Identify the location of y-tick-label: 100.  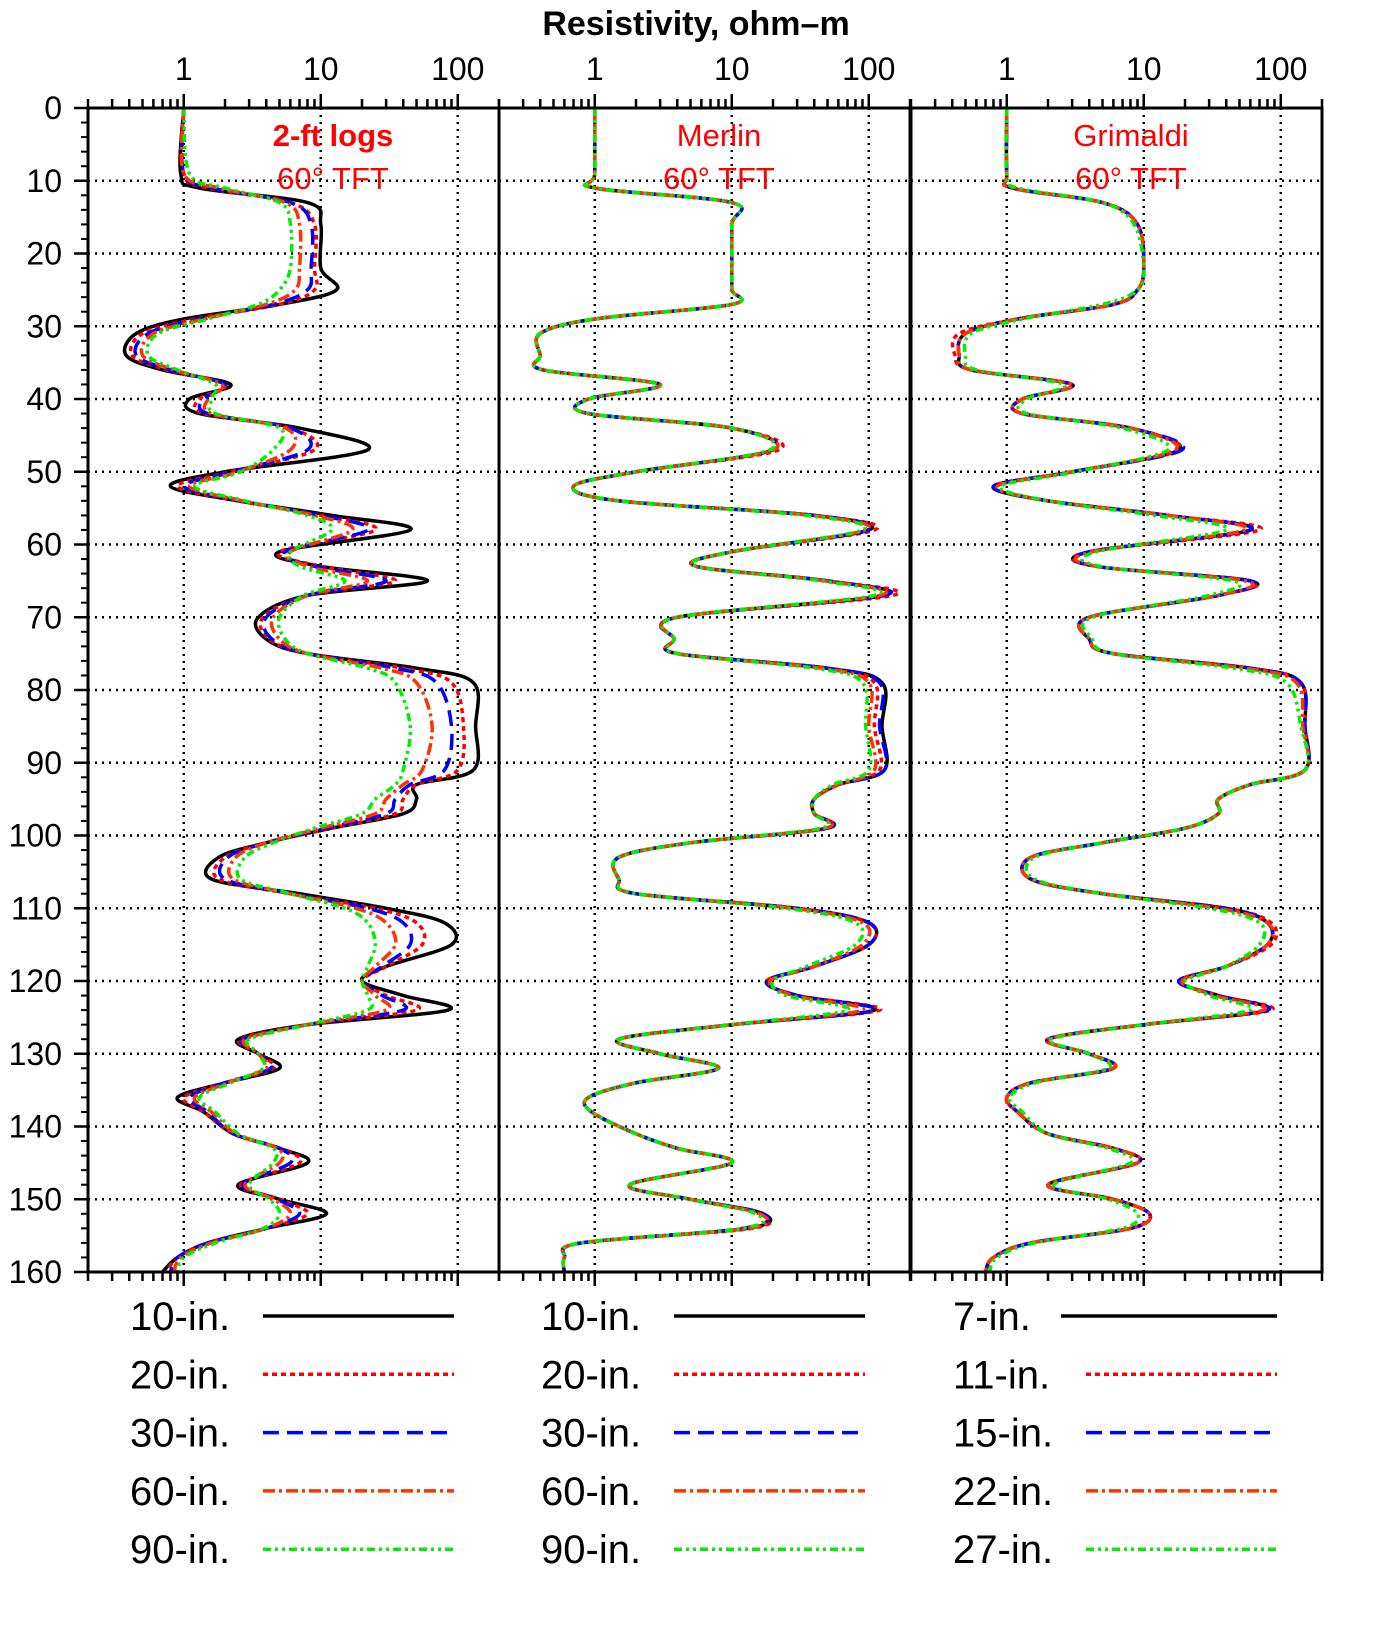
(35, 836).